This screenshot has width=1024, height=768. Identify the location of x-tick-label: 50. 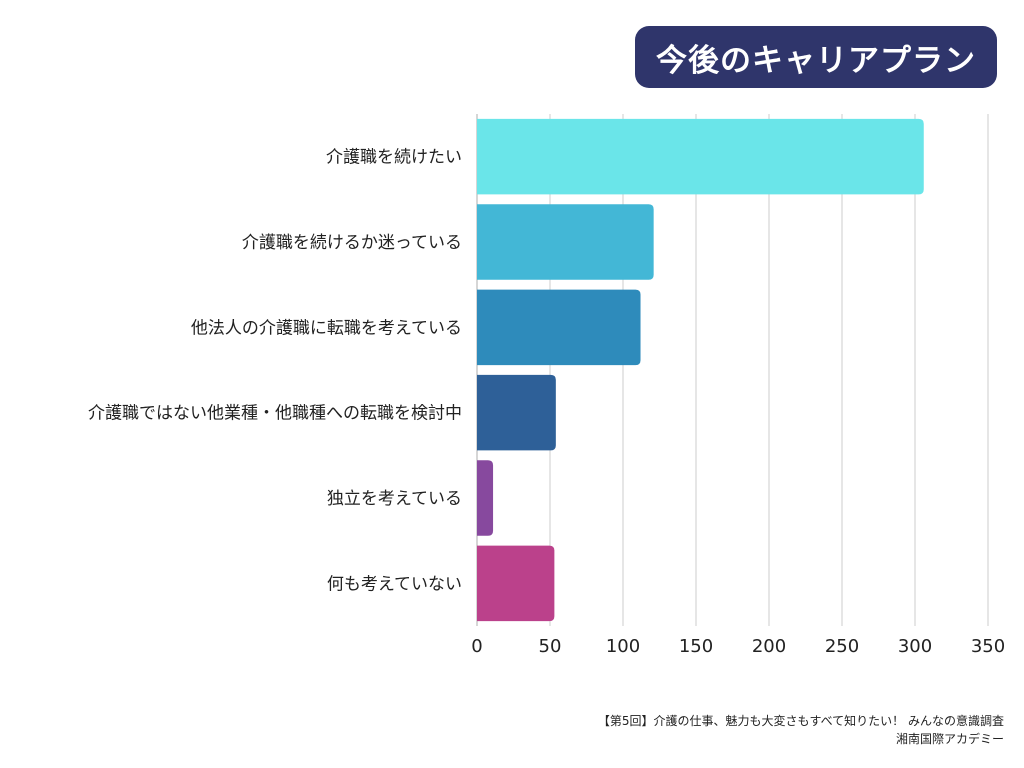
(550, 646).